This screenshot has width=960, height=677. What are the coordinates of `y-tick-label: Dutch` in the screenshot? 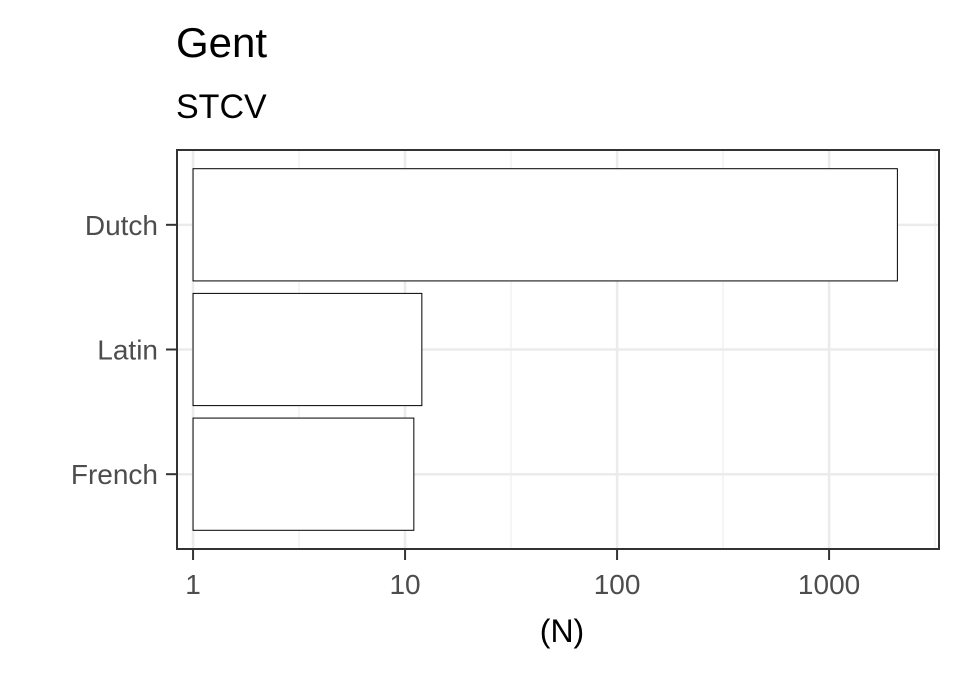 It's located at (121, 225).